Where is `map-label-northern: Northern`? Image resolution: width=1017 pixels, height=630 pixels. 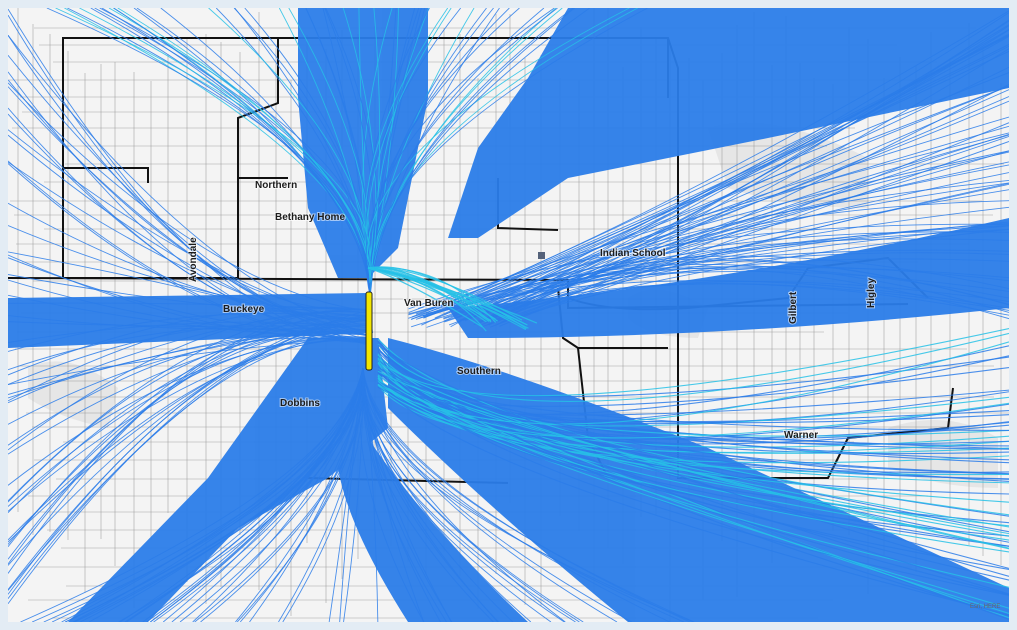
map-label-northern: Northern is located at coordinates (276, 185).